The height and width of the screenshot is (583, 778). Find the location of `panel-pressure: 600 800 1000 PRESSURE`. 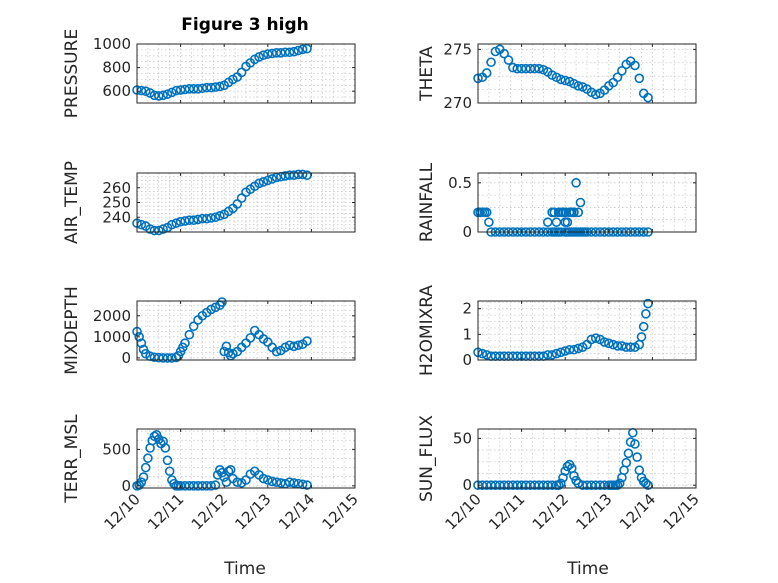

panel-pressure: 600 800 1000 PRESSURE is located at coordinates (209, 73).